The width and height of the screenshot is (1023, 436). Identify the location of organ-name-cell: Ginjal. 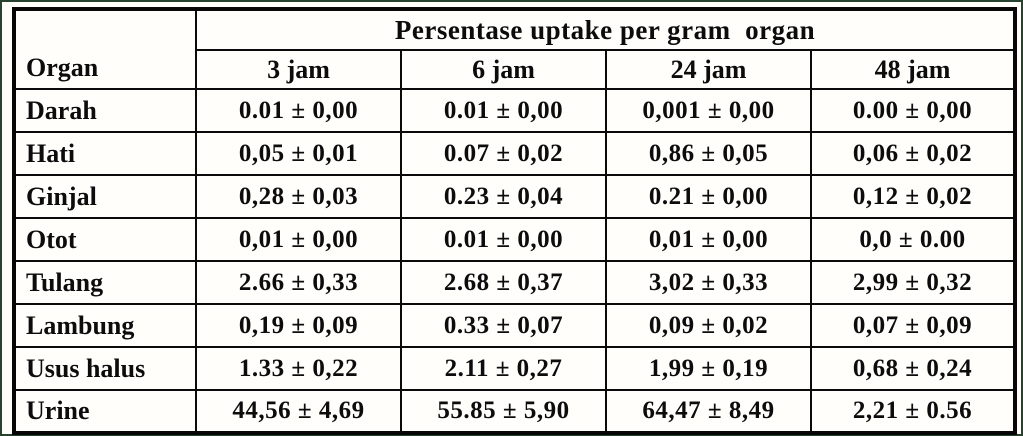
(105, 196).